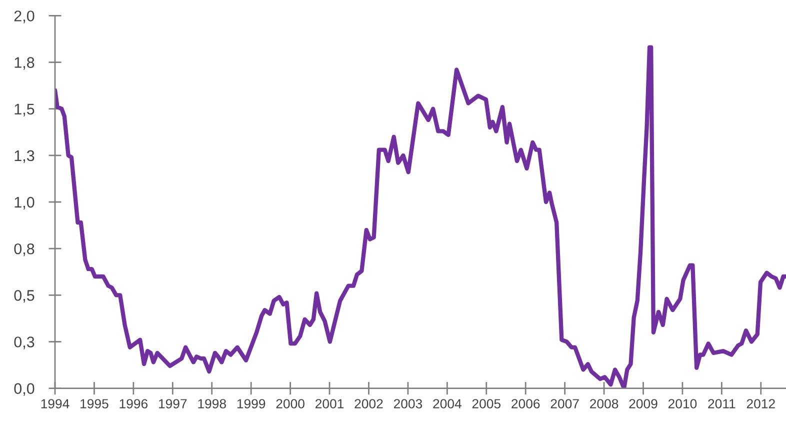 The height and width of the screenshot is (422, 786). Describe the element at coordinates (172, 403) in the screenshot. I see `x-tick-label: 1997` at that location.